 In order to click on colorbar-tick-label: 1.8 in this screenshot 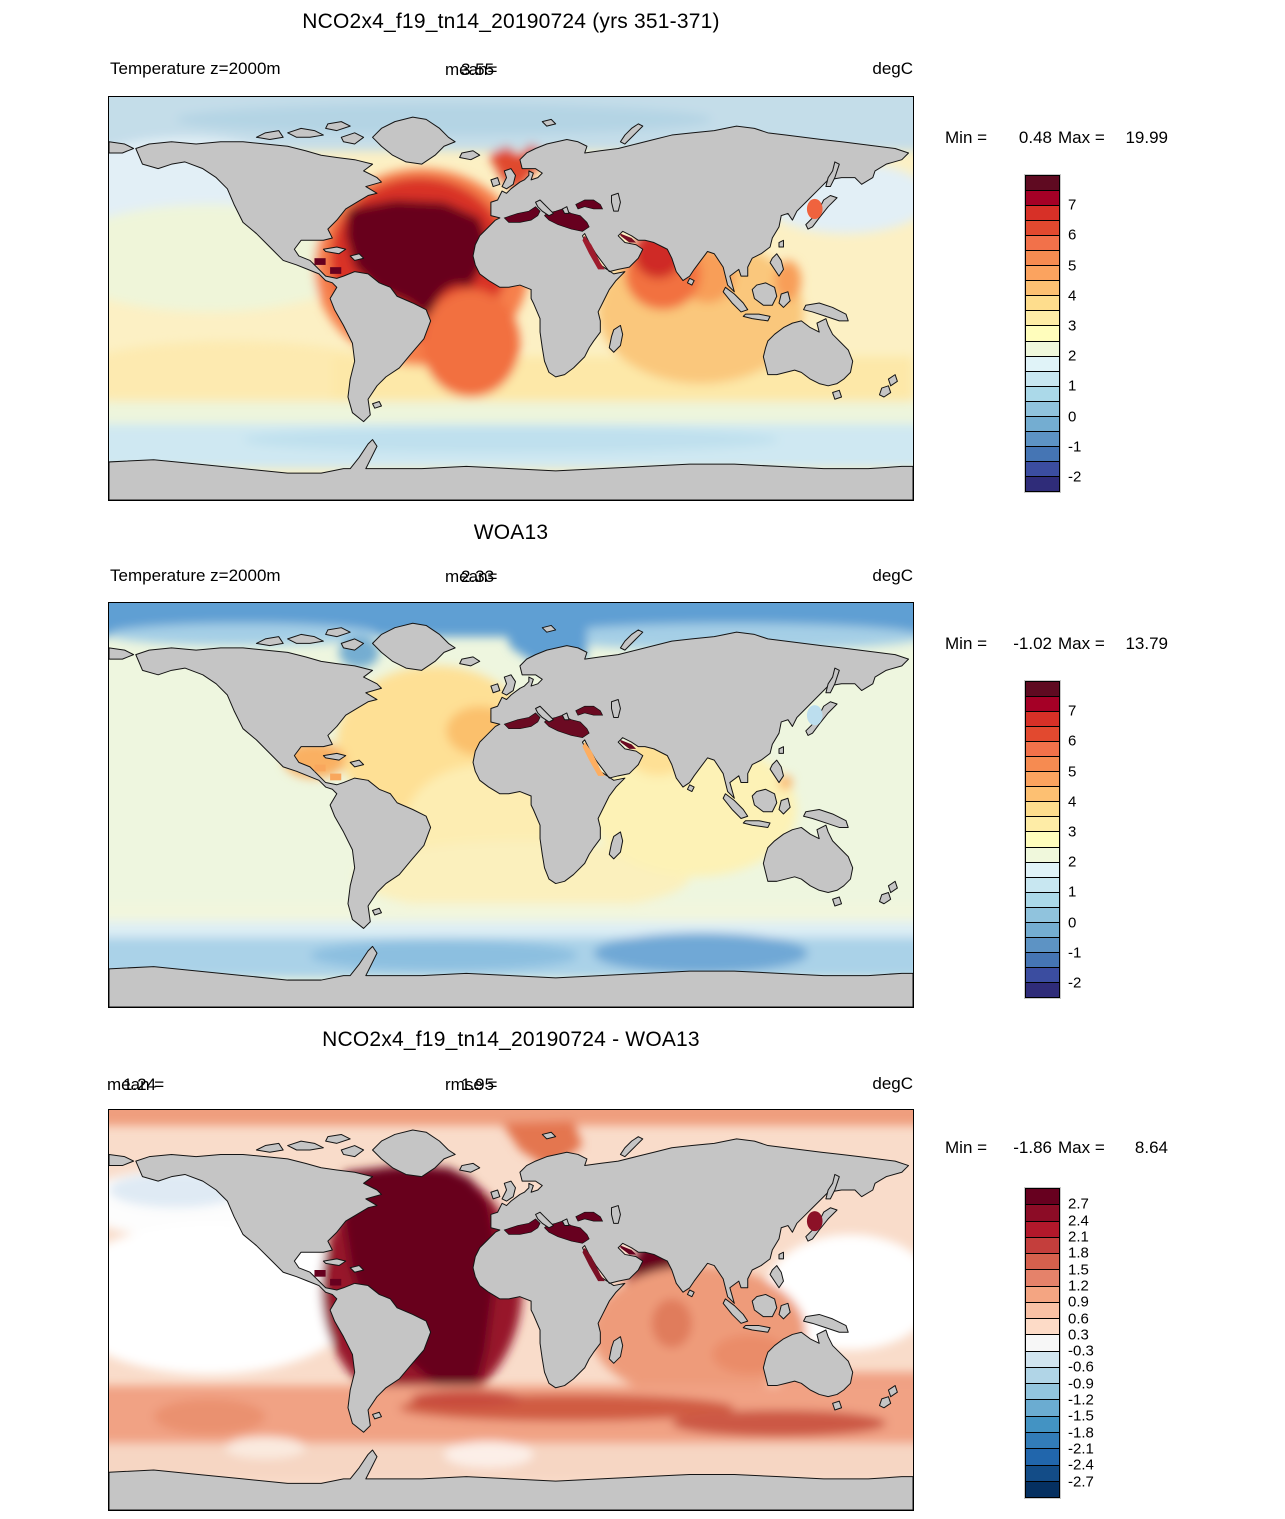, I will do `click(1078, 1253)`.